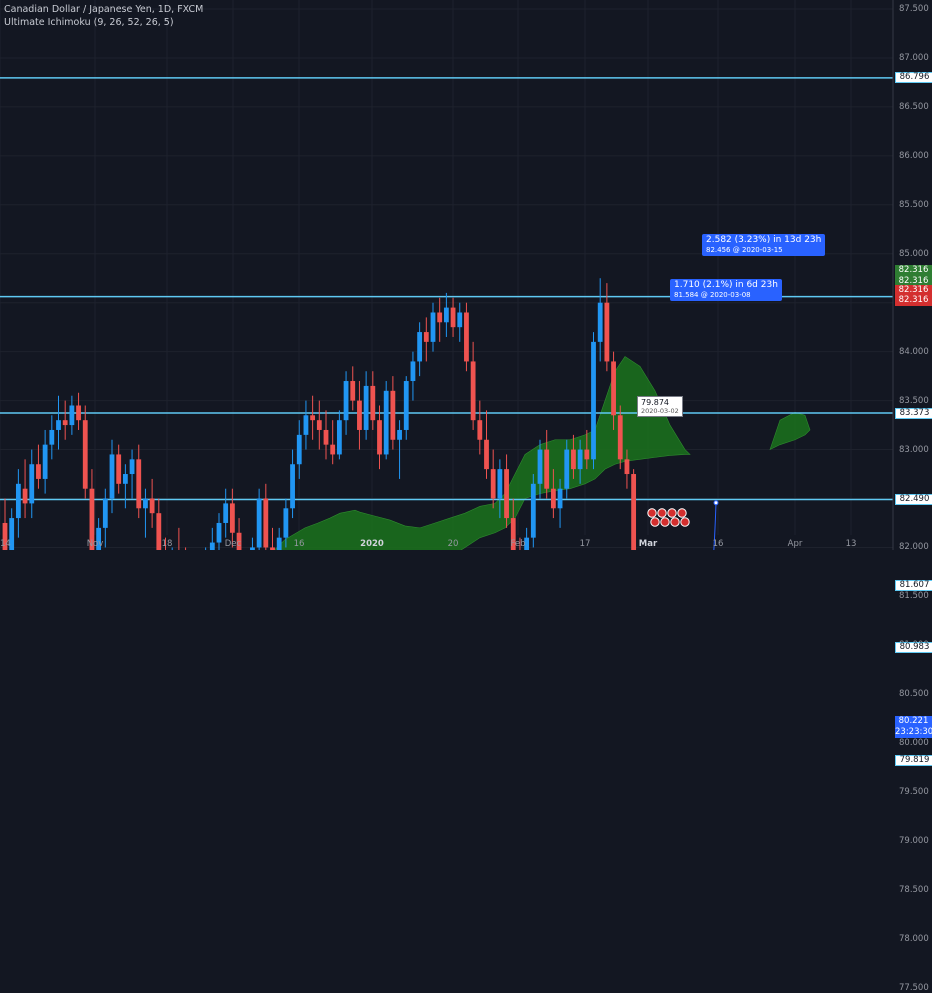  What do you see at coordinates (726, 285) in the screenshot?
I see `projection-label-1: 1.710 (2.1%) in 6d 23h` at bounding box center [726, 285].